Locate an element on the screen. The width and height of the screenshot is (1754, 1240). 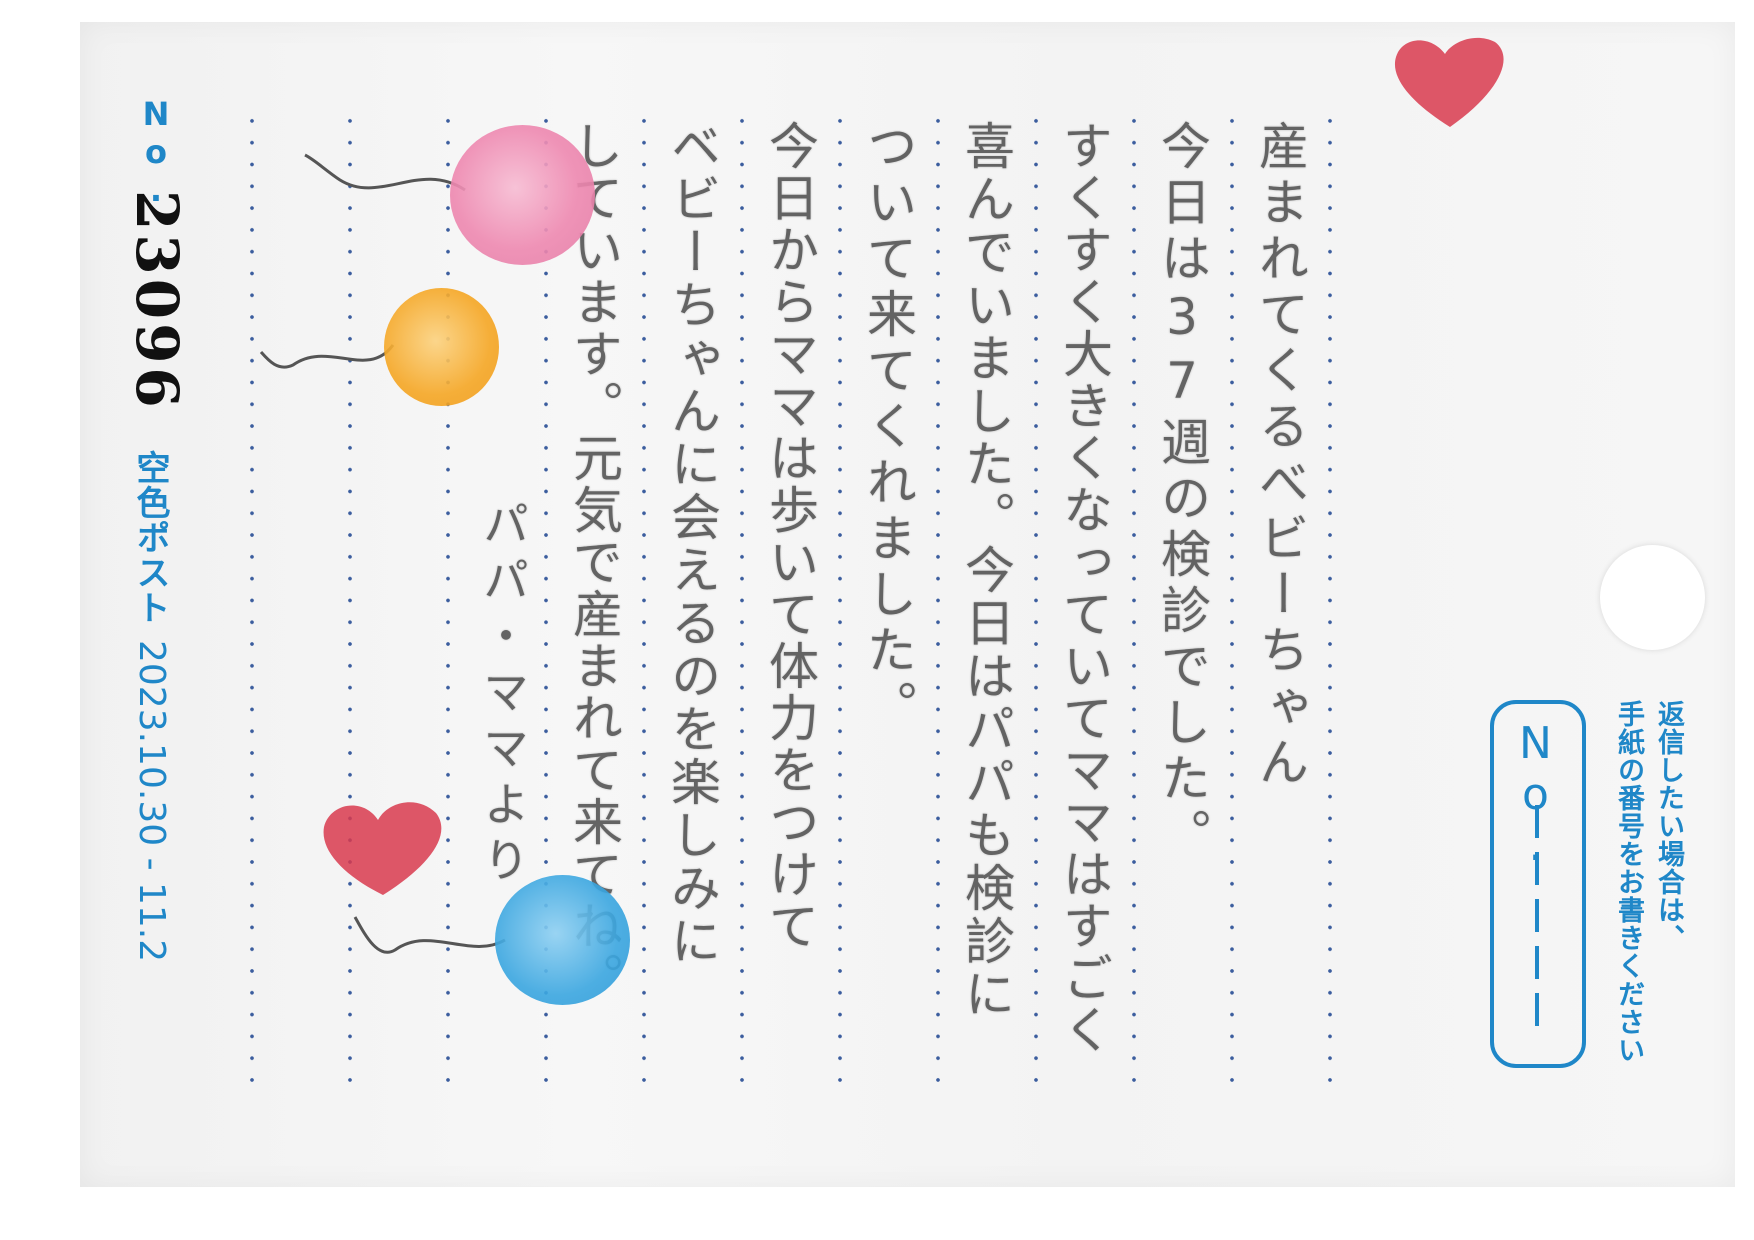
letter-line-3: すくすく大きくなっていてママはすごく is located at coordinates (1084, 588).